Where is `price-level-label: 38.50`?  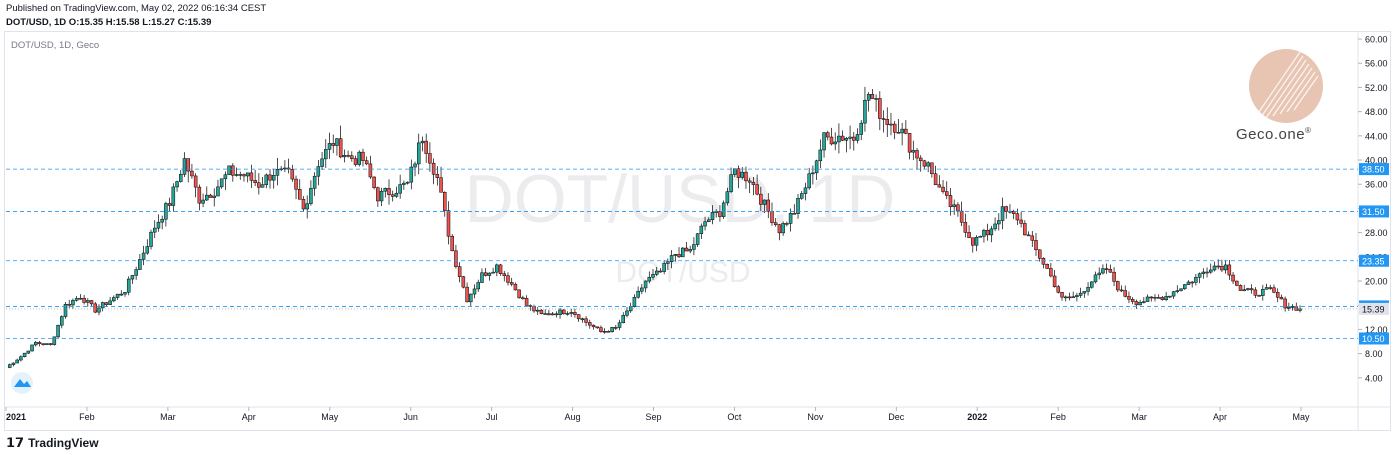 price-level-label: 38.50 is located at coordinates (1373, 170).